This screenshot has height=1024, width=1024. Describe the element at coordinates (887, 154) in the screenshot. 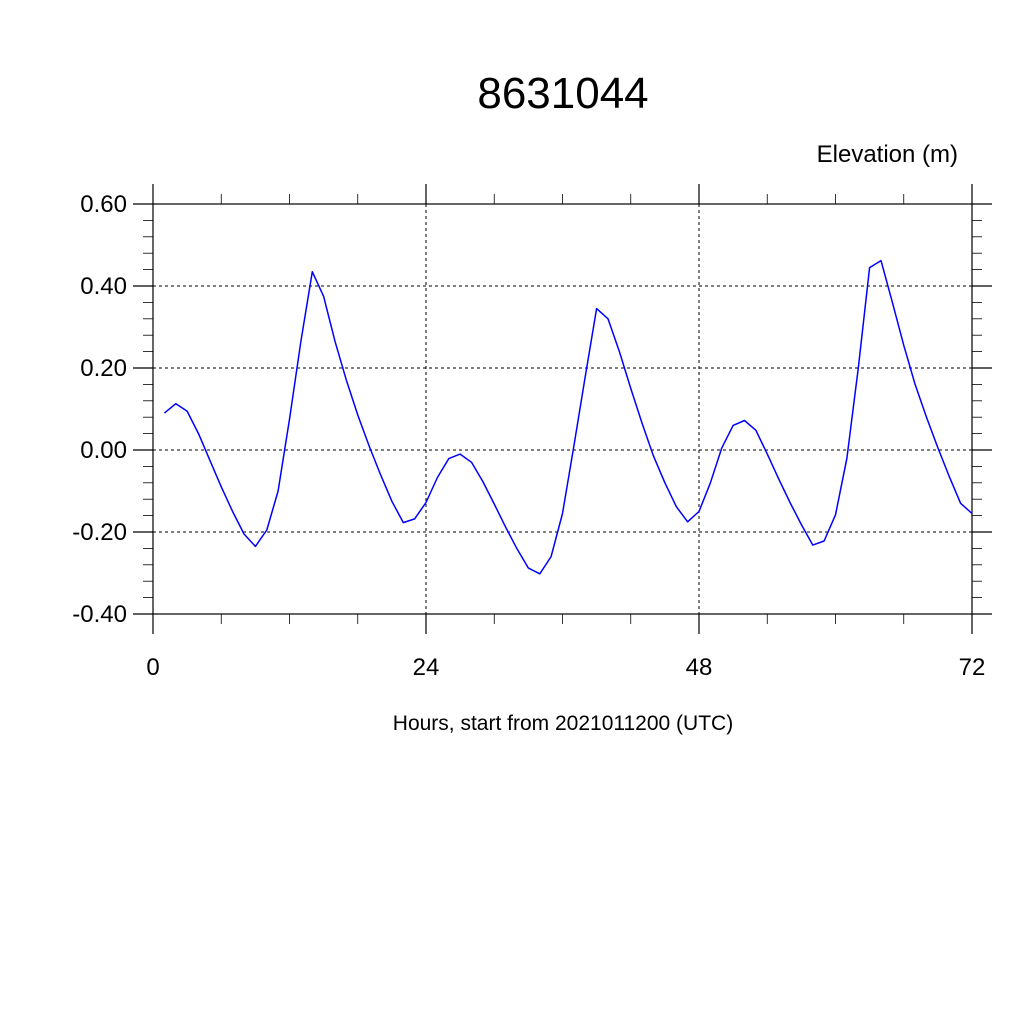

I see `y-axis-label: Elevation (m)` at that location.